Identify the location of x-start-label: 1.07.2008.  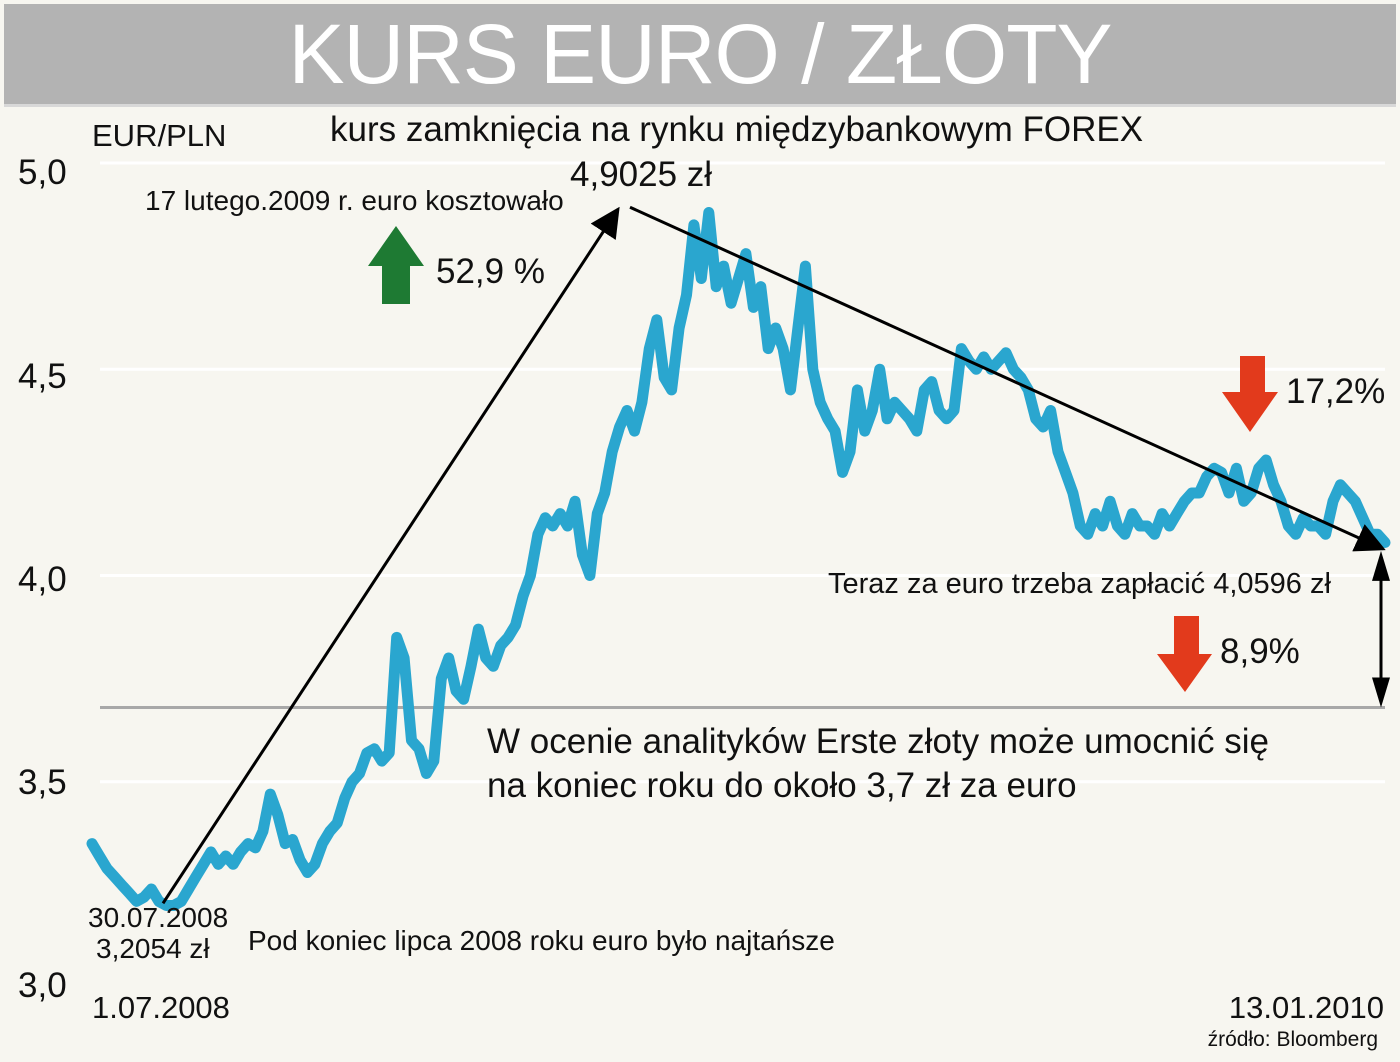
(161, 1007).